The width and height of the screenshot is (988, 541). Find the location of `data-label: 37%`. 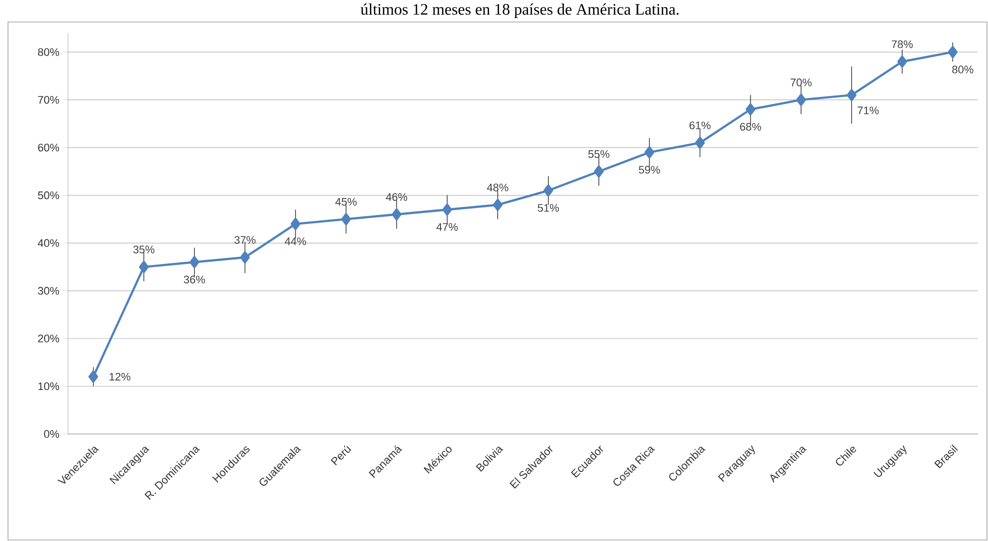

data-label: 37% is located at coordinates (245, 240).